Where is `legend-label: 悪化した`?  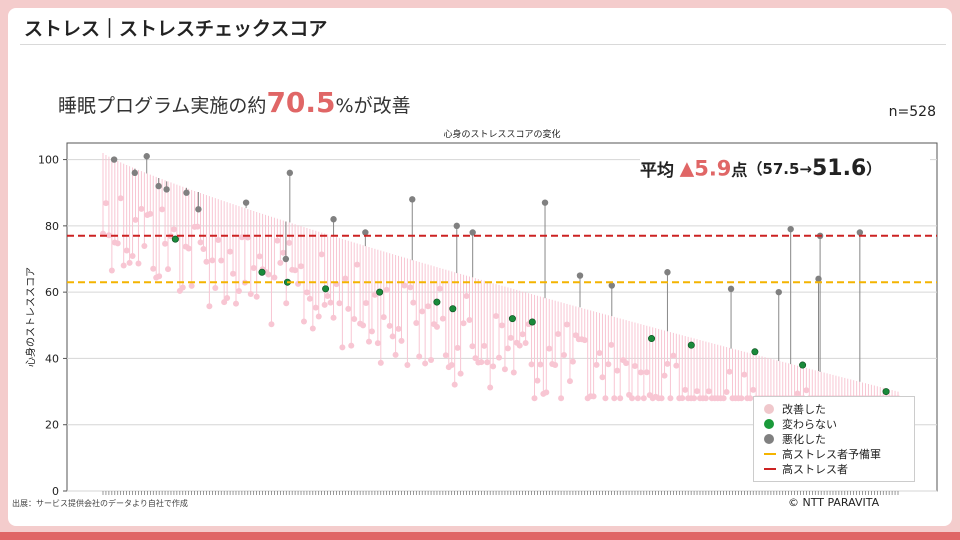
legend-label: 悪化した is located at coordinates (804, 439).